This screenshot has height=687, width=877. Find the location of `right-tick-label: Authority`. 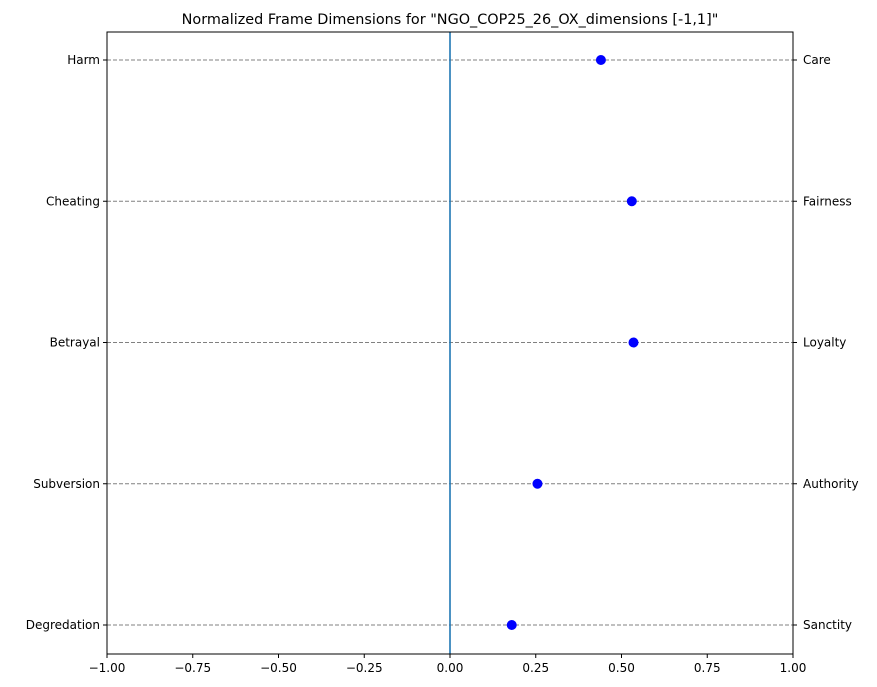

right-tick-label: Authority is located at coordinates (831, 484).